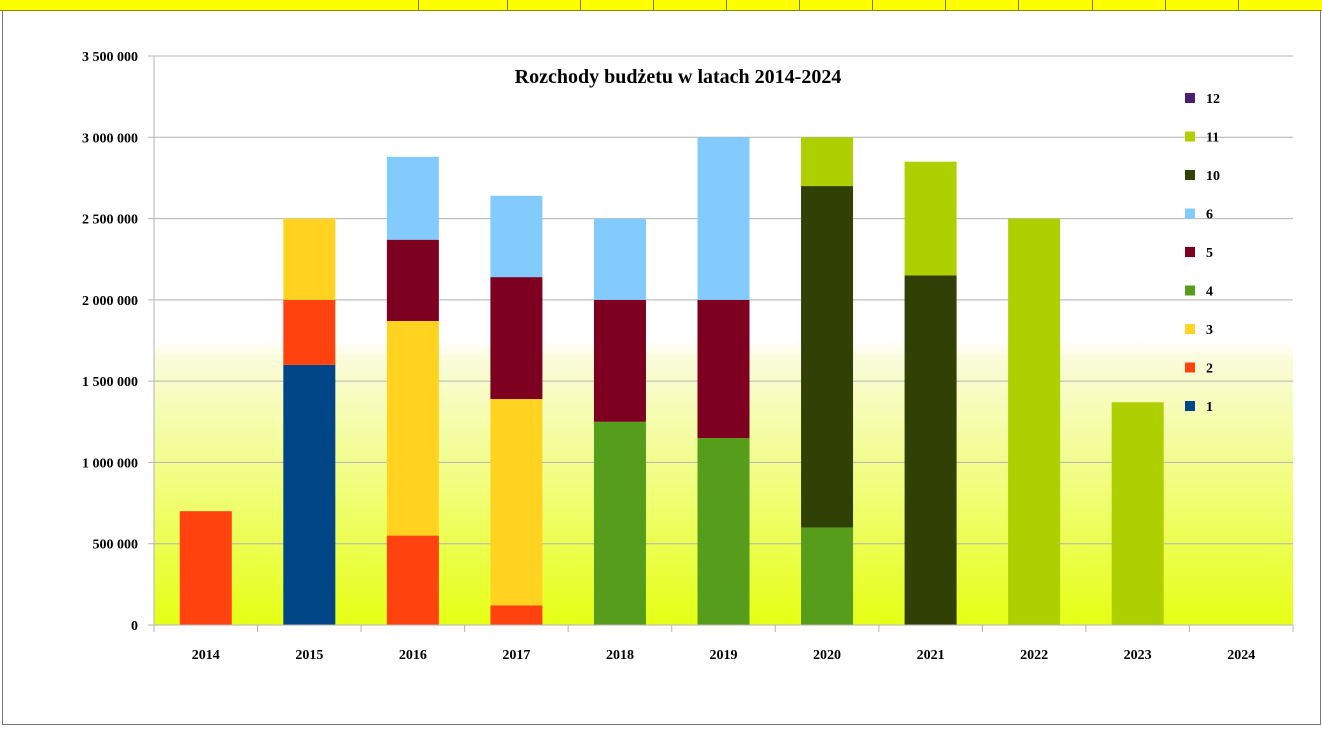  What do you see at coordinates (1209, 369) in the screenshot?
I see `legend-label-2: 2` at bounding box center [1209, 369].